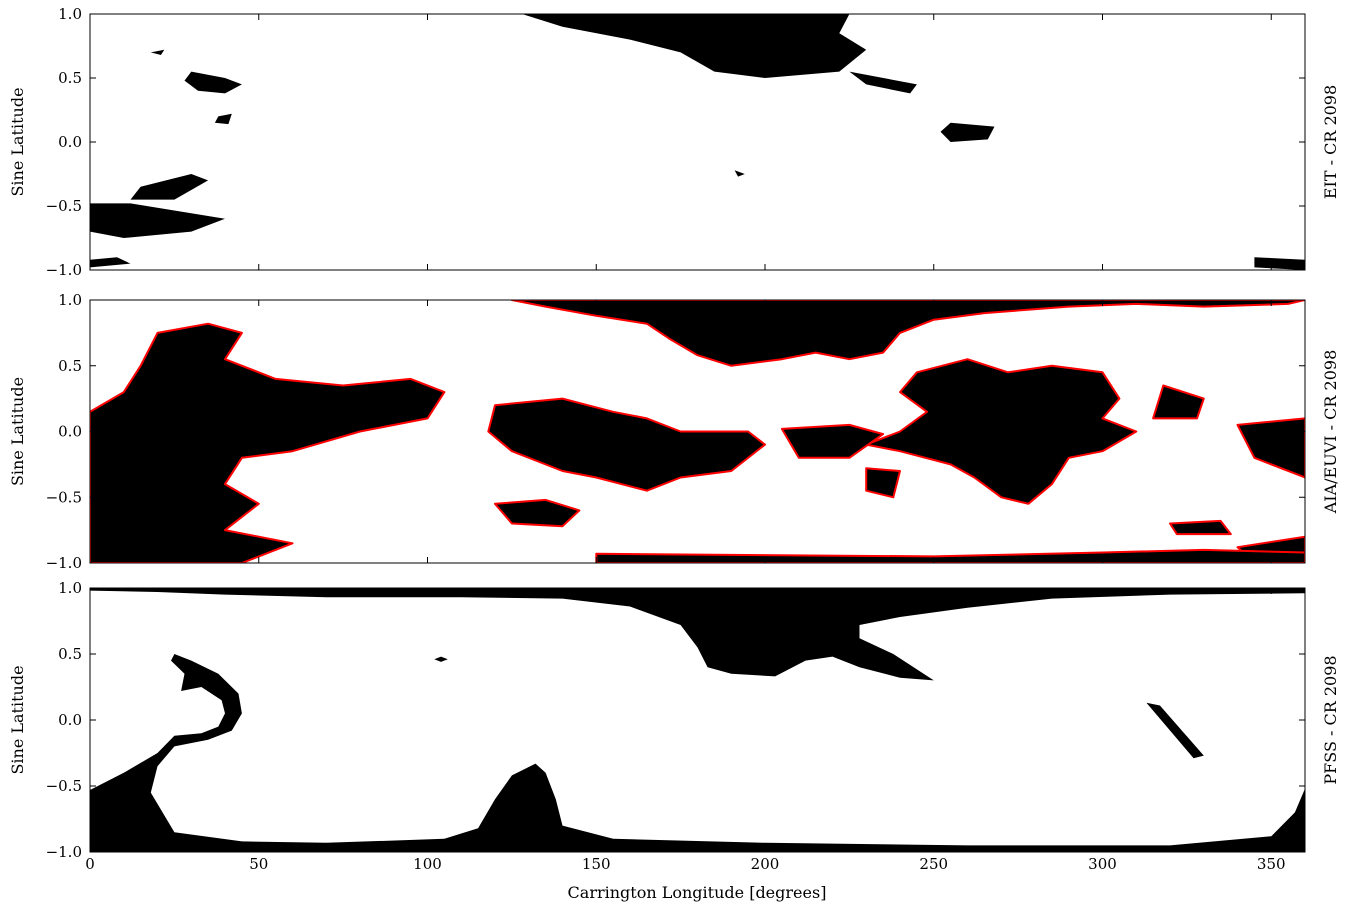 The image size is (1354, 909). I want to click on x-axis-label: Carrington Longitude [degrees], so click(697, 892).